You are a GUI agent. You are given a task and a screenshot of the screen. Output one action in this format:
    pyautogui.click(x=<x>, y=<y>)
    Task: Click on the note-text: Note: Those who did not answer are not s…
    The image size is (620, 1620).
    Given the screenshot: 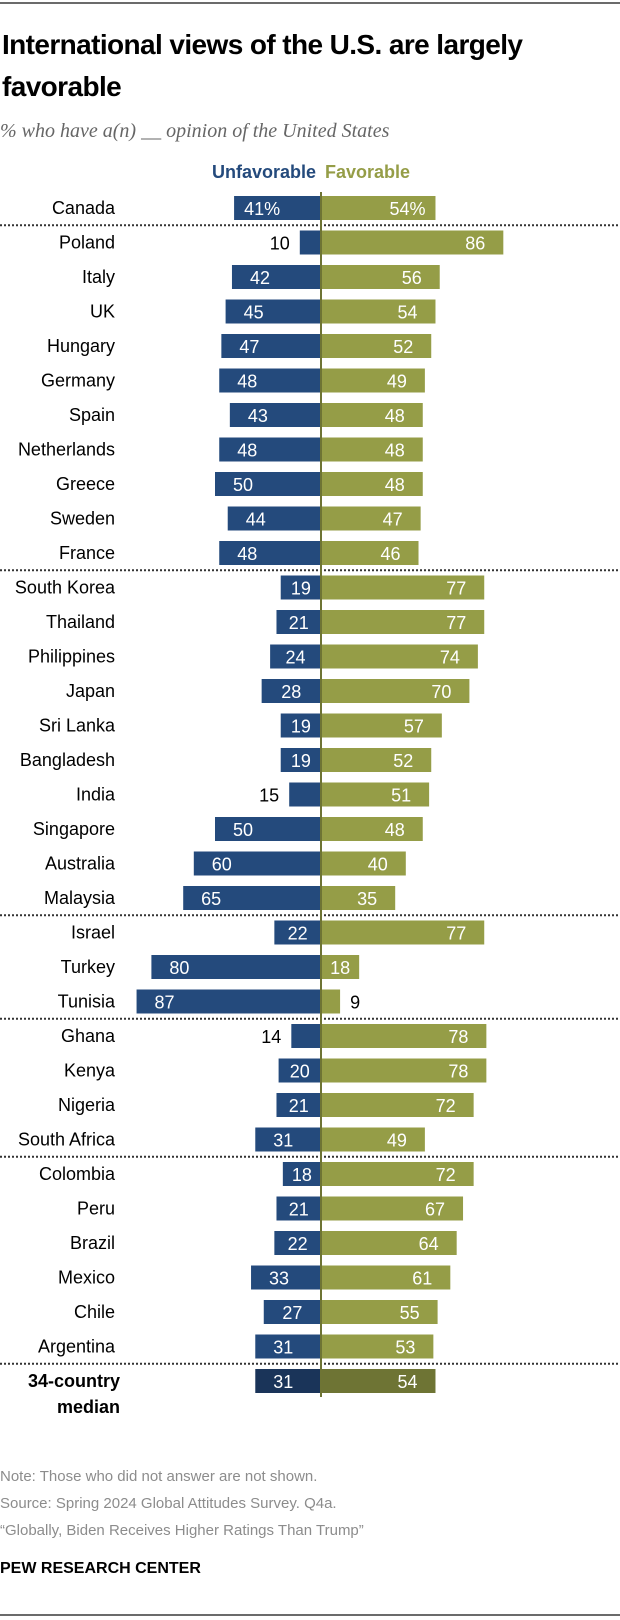 What is the action you would take?
    pyautogui.click(x=159, y=1476)
    